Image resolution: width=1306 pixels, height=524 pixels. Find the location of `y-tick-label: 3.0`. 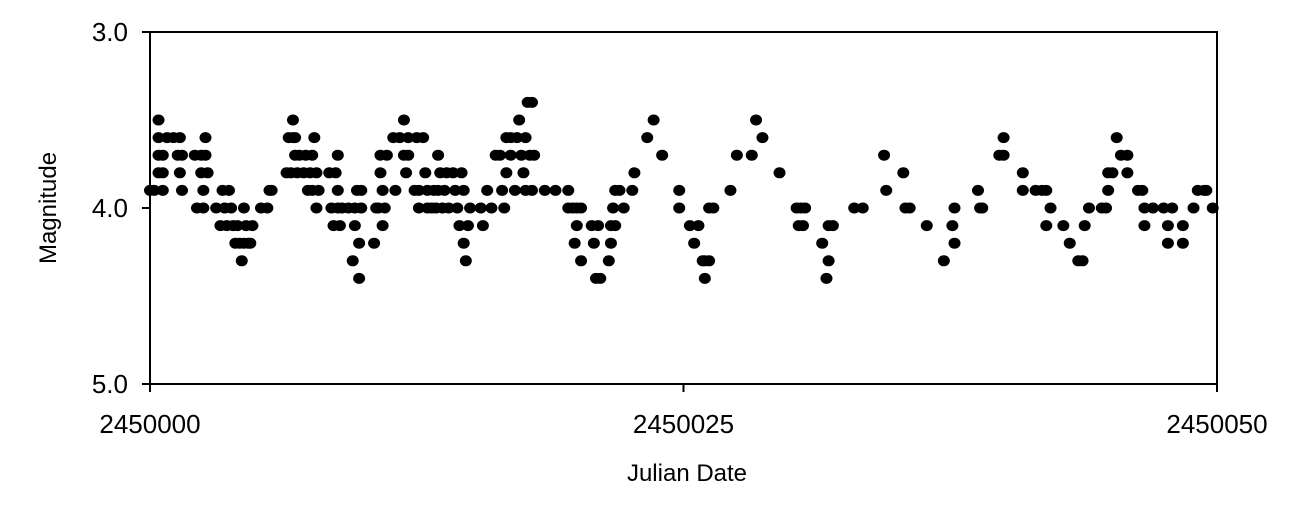

y-tick-label: 3.0 is located at coordinates (110, 32).